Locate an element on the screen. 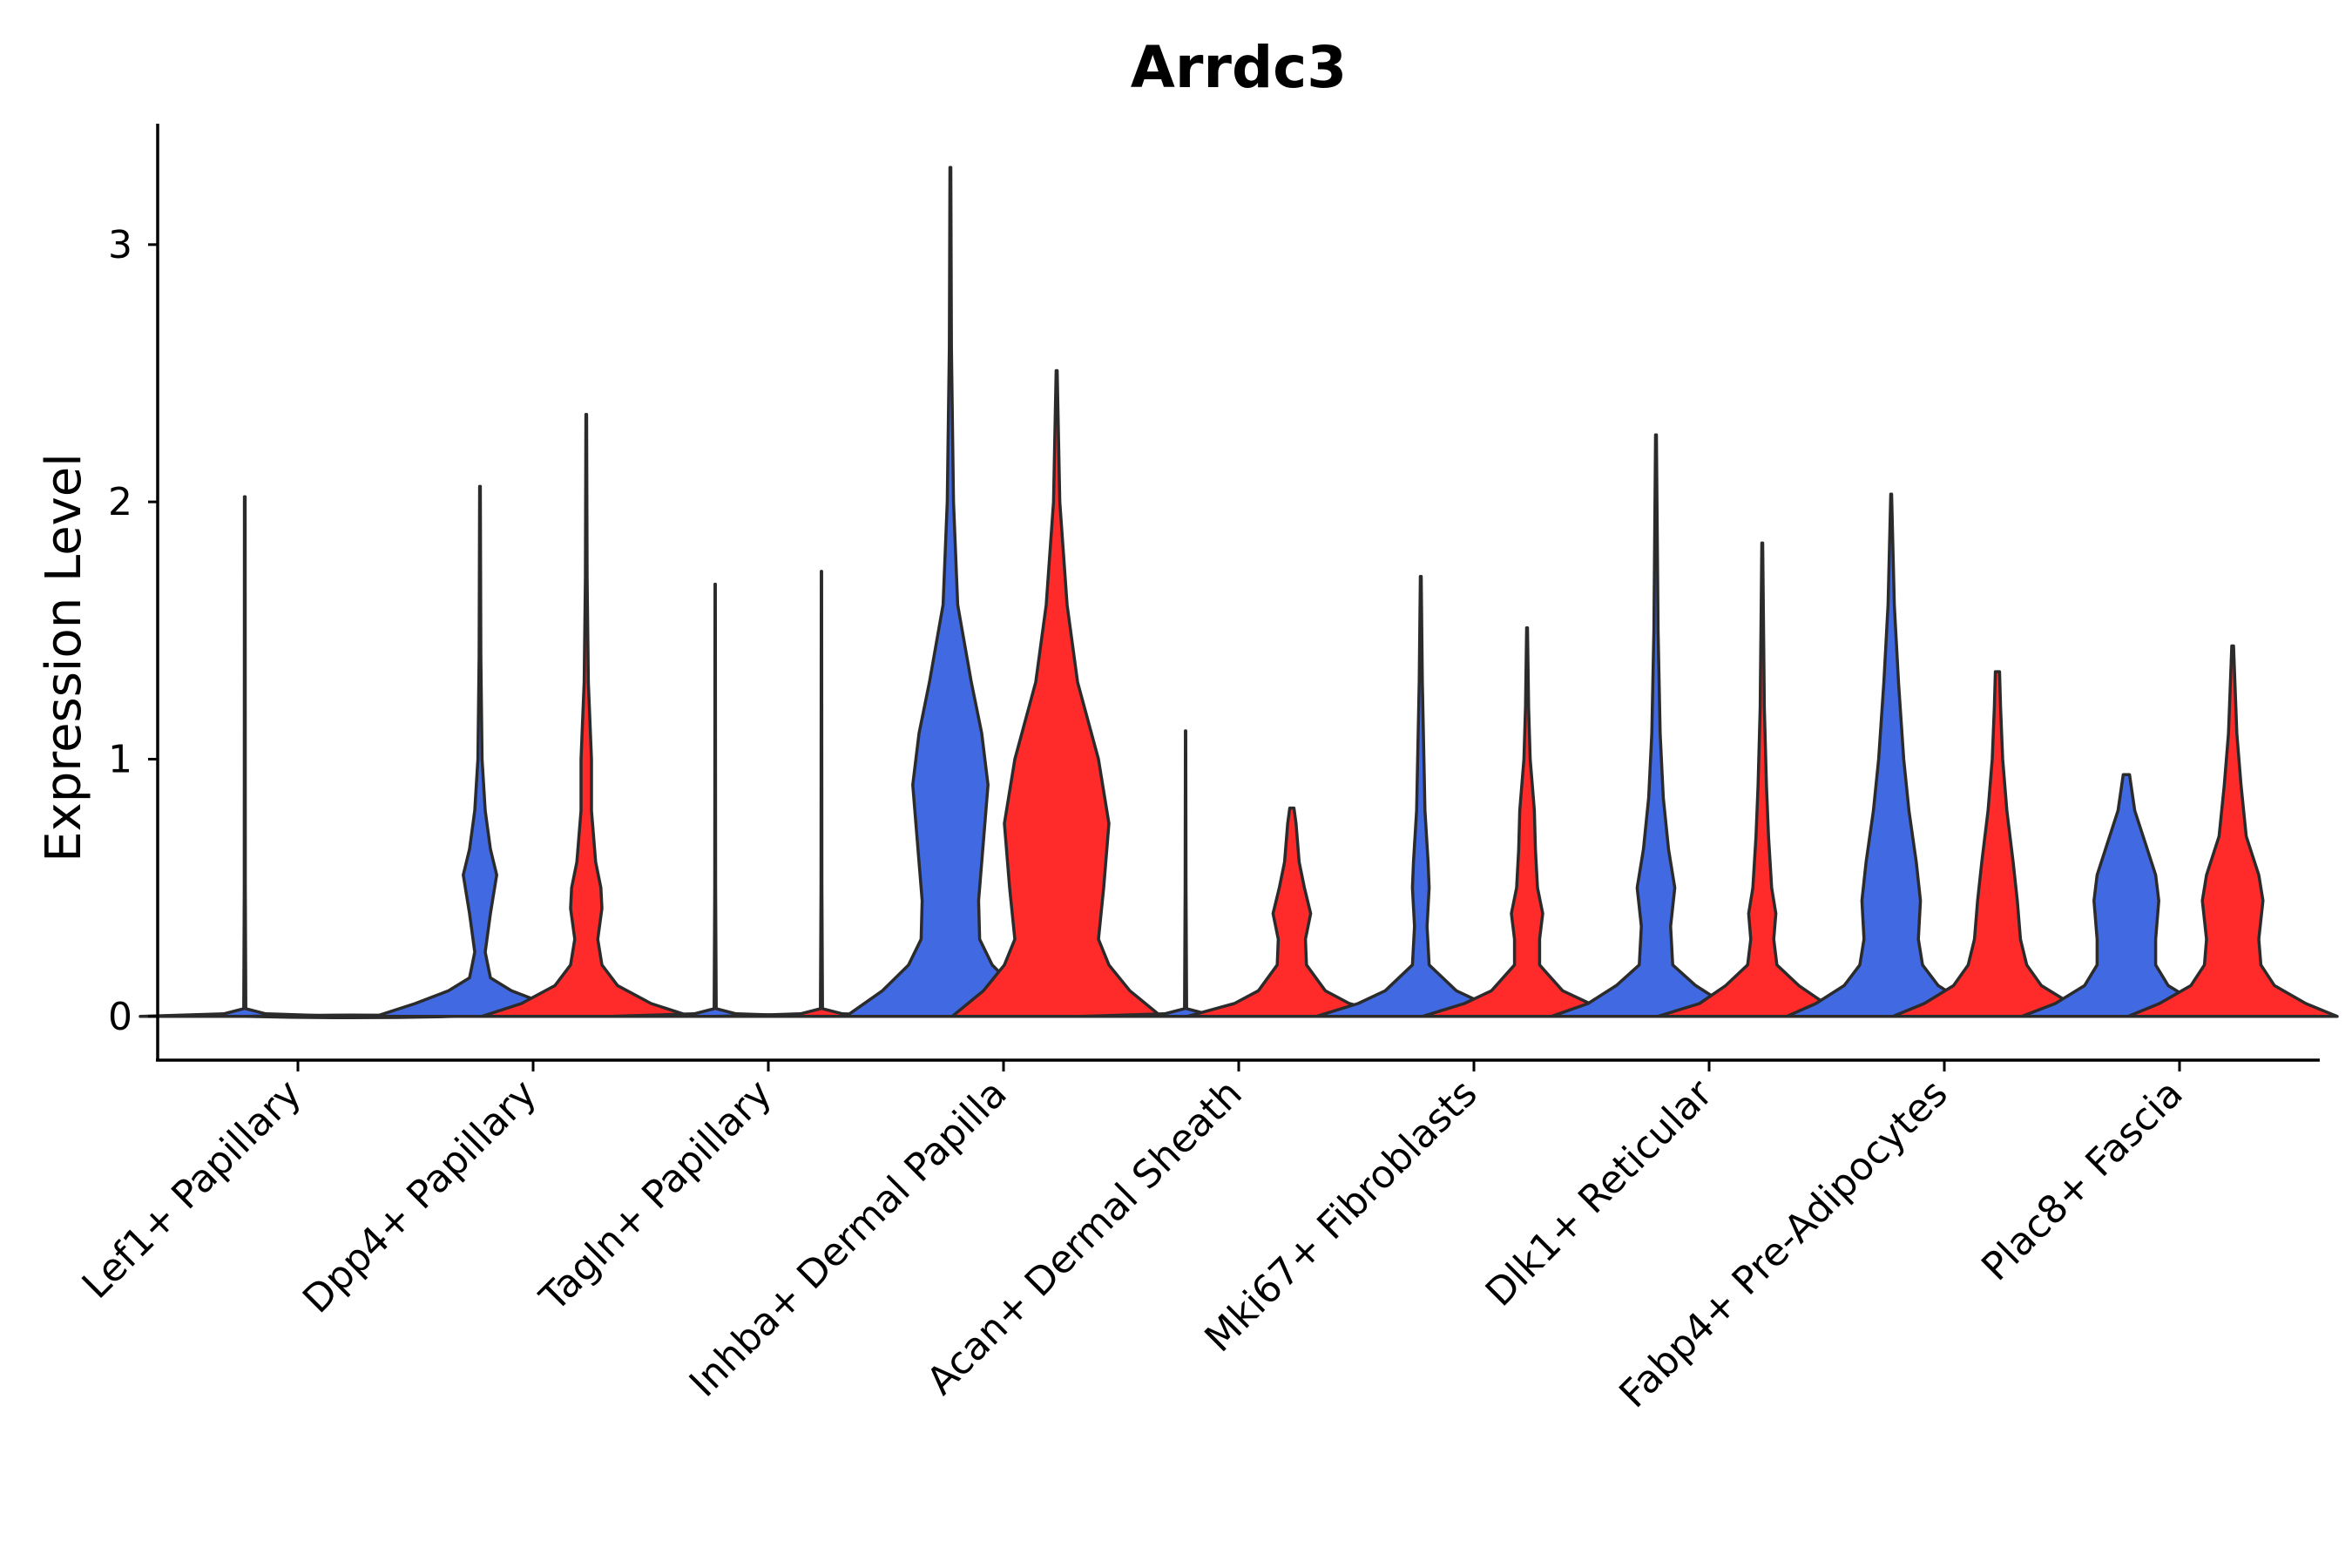  violin-7-group_b is located at coordinates (1997, 844).